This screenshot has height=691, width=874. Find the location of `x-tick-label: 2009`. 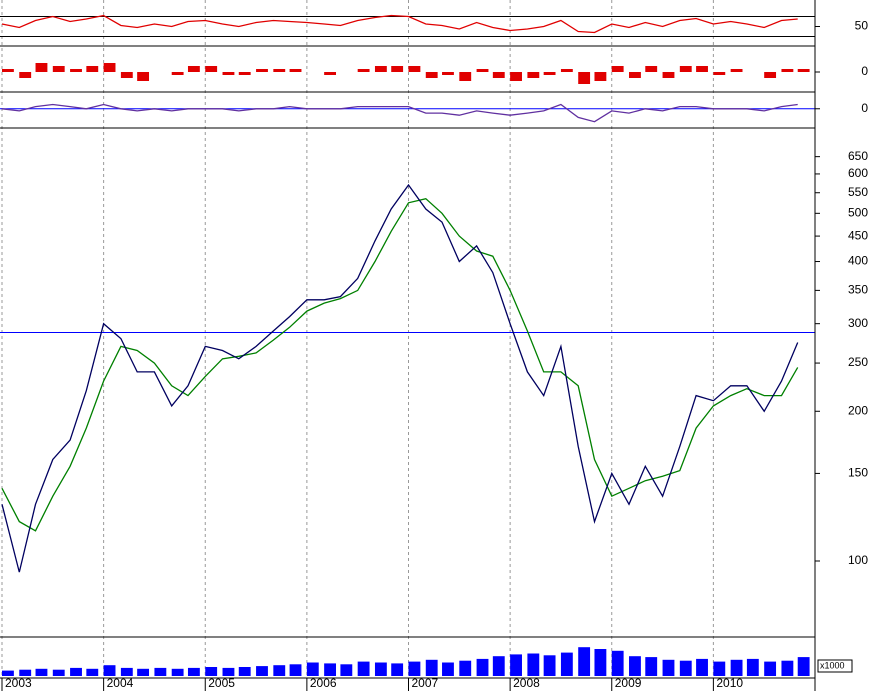

x-tick-label: 2009 is located at coordinates (628, 683).